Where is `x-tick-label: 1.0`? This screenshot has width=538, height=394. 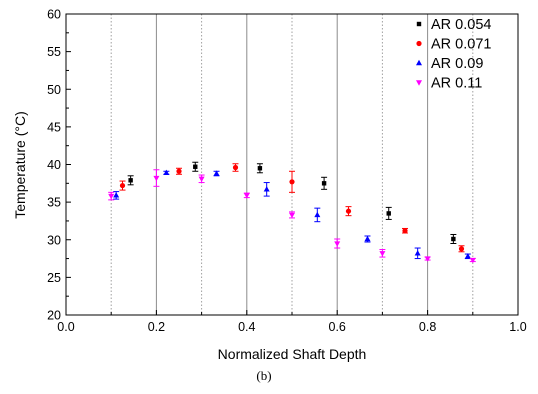
x-tick-label: 1.0 is located at coordinates (517, 327).